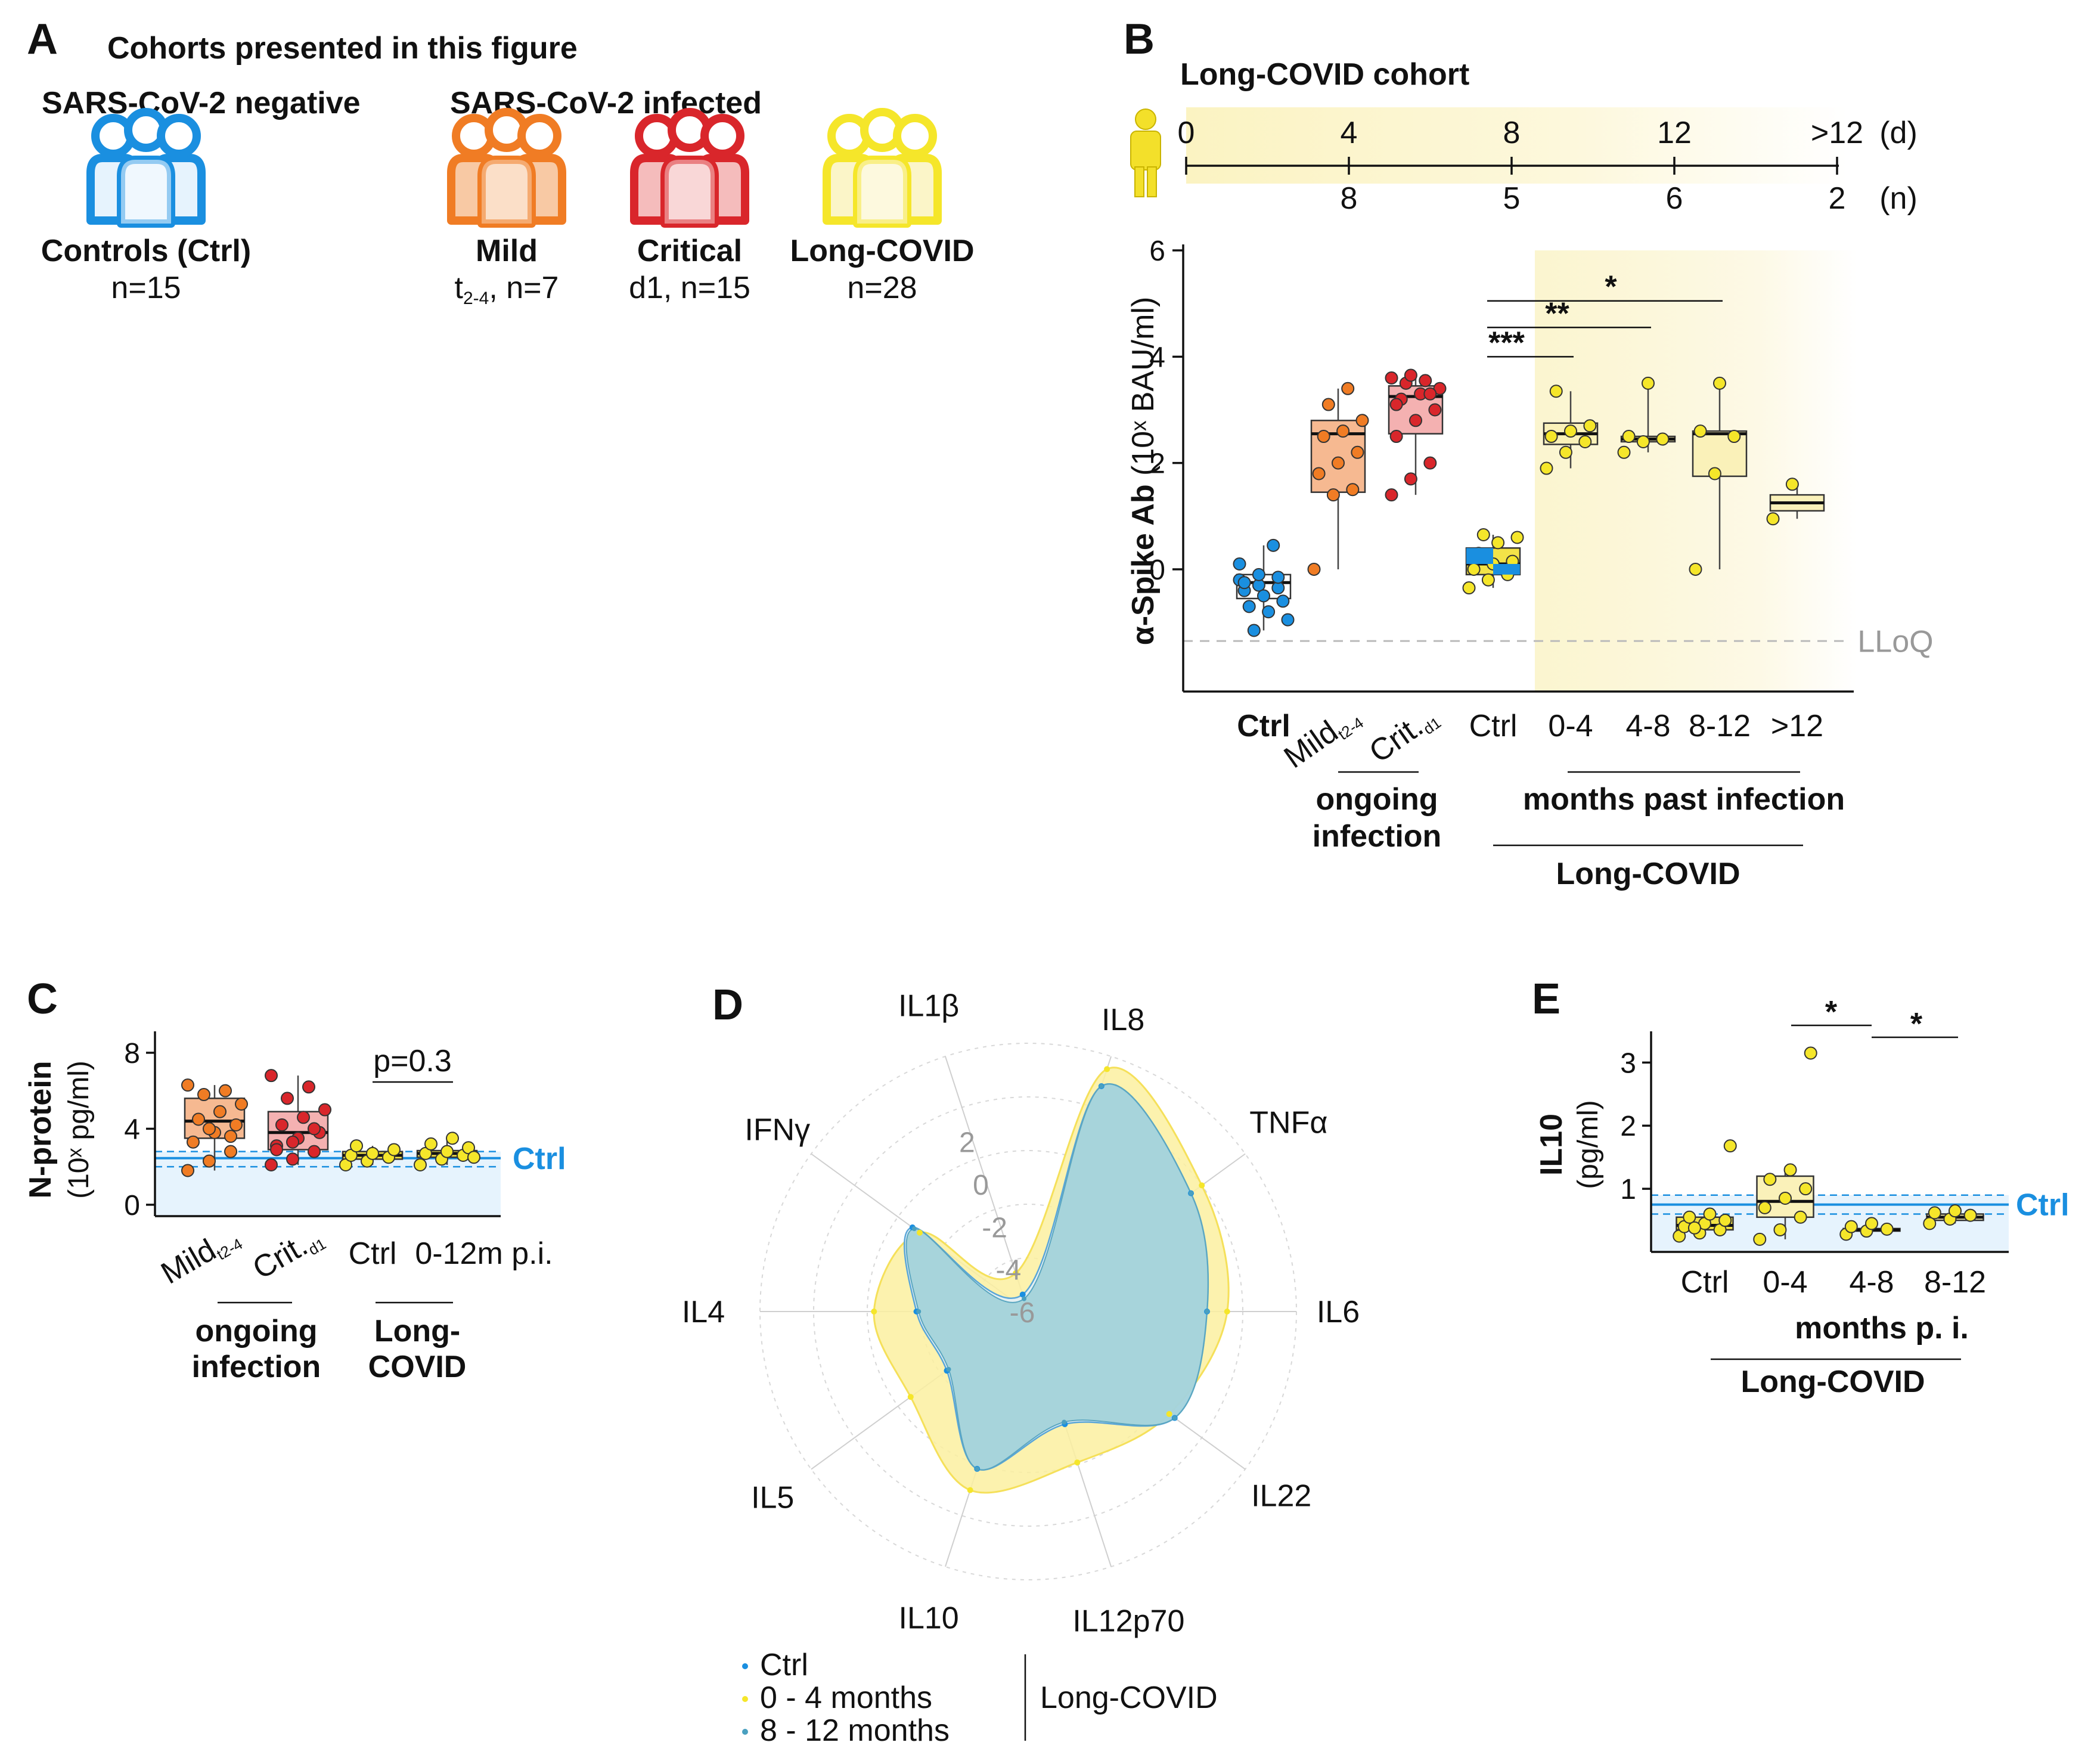  I want to click on radar-axis-label: IFNγ, so click(777, 1129).